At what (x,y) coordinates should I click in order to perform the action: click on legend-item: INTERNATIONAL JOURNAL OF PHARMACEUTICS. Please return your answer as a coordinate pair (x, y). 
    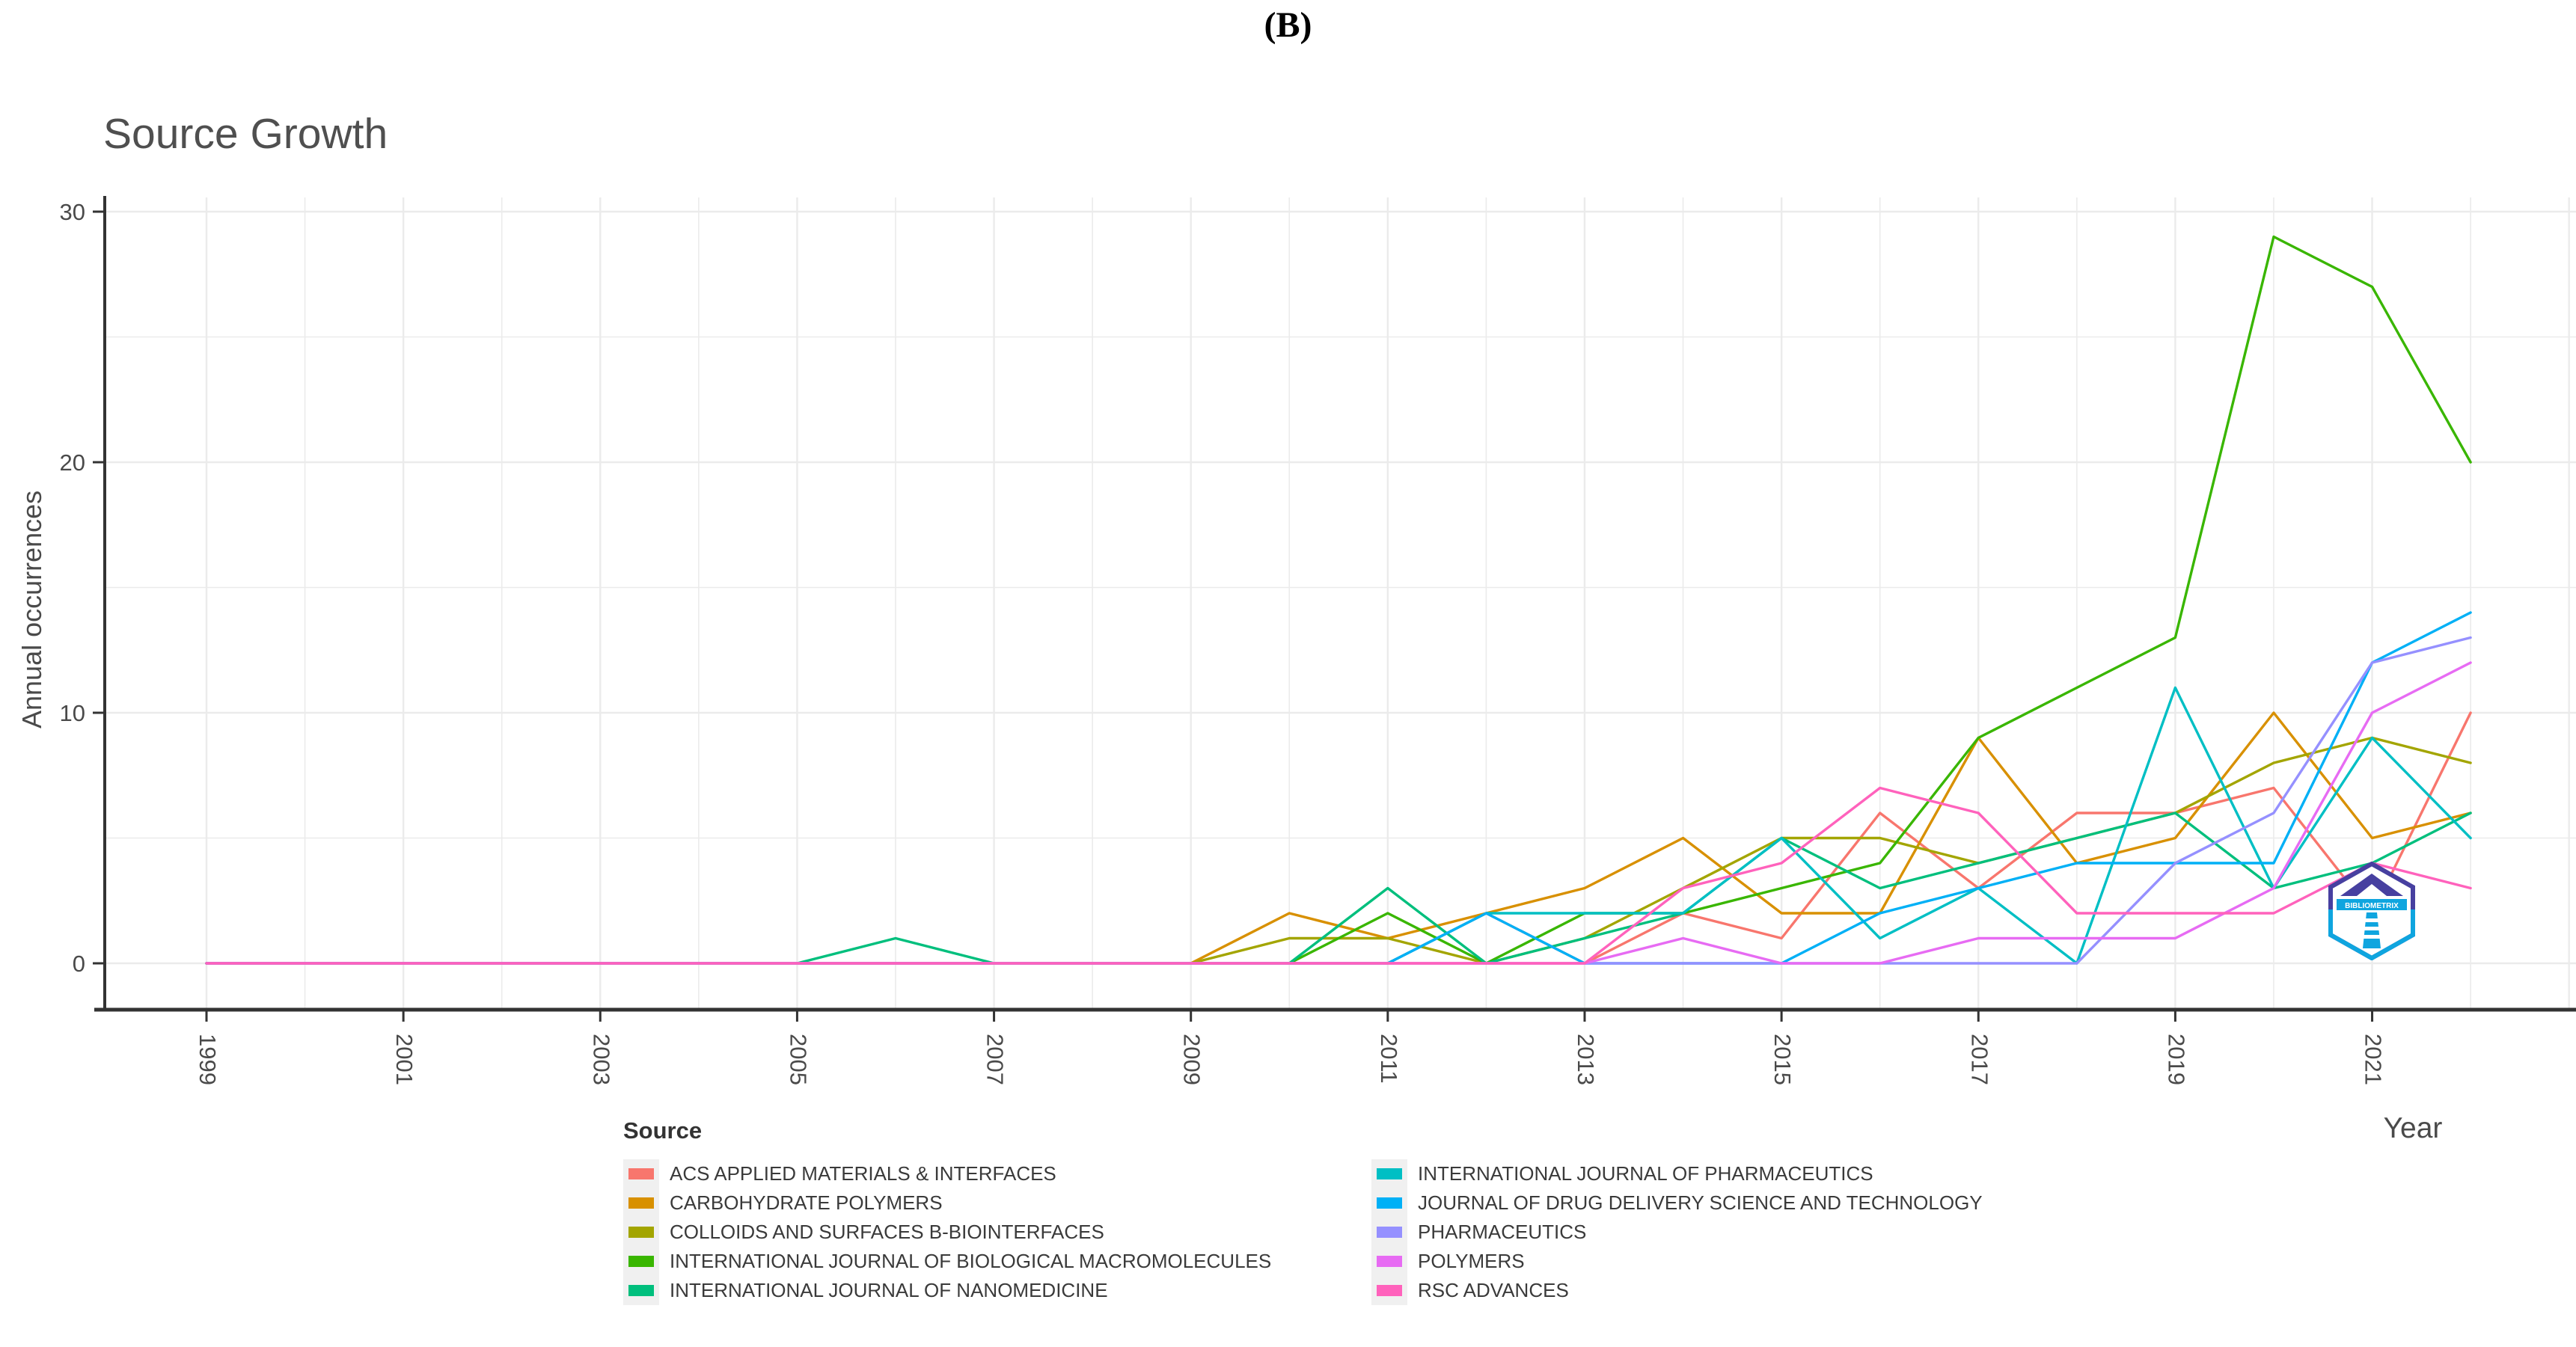
    Looking at the image, I should click on (1677, 1173).